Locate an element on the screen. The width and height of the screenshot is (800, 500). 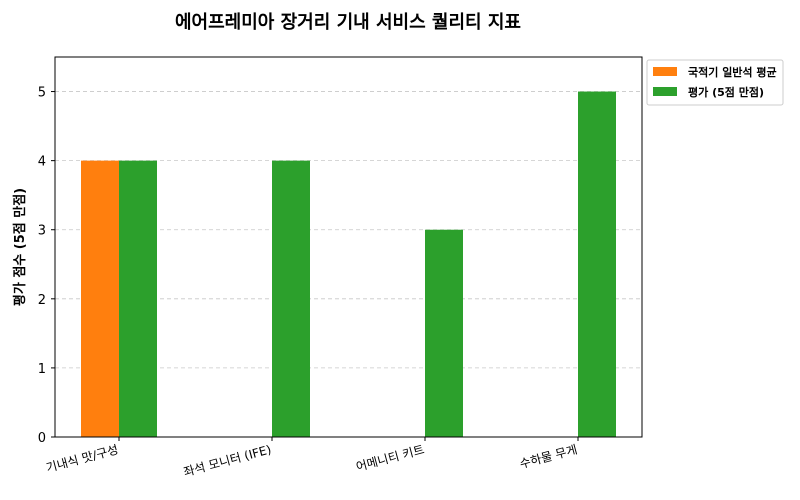
y-axis-ticks: 0 1 2 3 4 5 is located at coordinates (46, 266).